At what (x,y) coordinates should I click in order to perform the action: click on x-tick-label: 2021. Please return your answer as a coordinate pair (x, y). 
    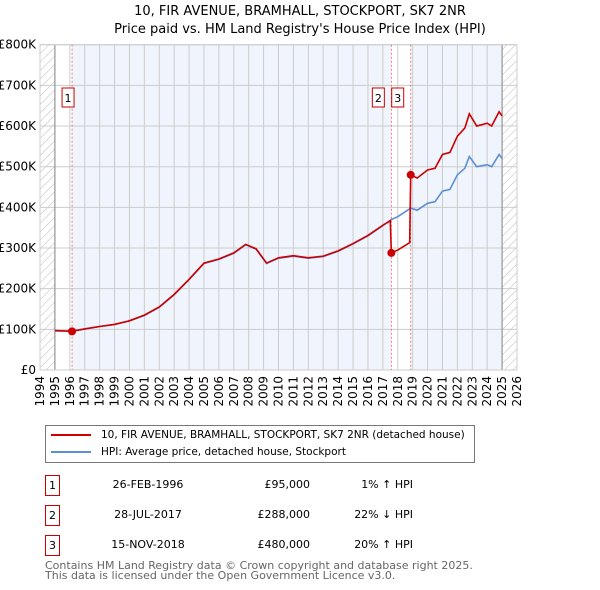
    Looking at the image, I should click on (442, 391).